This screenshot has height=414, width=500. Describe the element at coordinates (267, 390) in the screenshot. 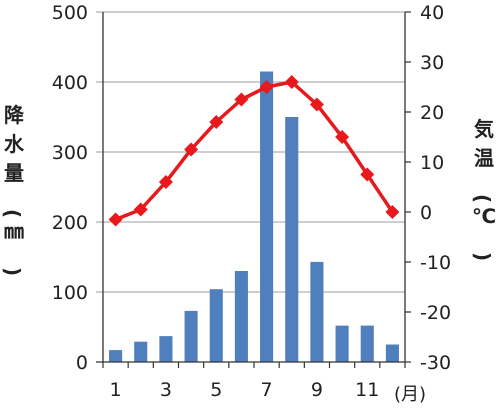

I see `x-tick-label: 7` at that location.